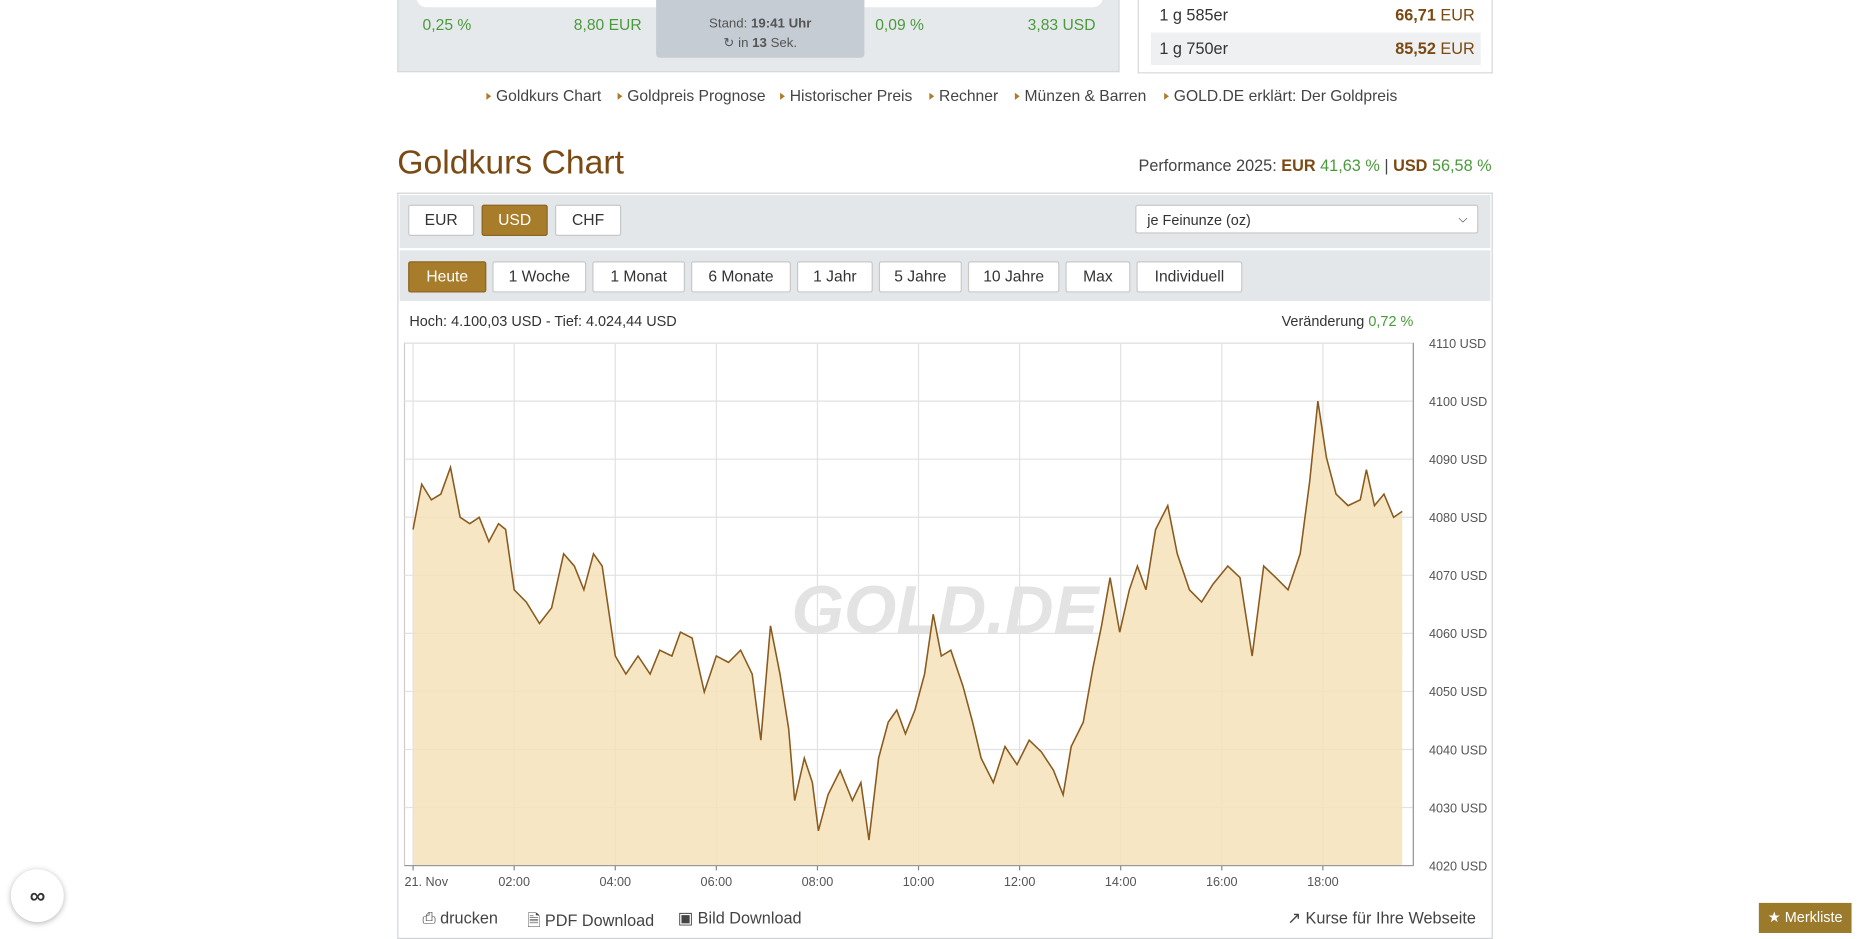 This screenshot has height=939, width=1866. What do you see at coordinates (1461, 165) in the screenshot?
I see `usd-value: 56,58 %` at bounding box center [1461, 165].